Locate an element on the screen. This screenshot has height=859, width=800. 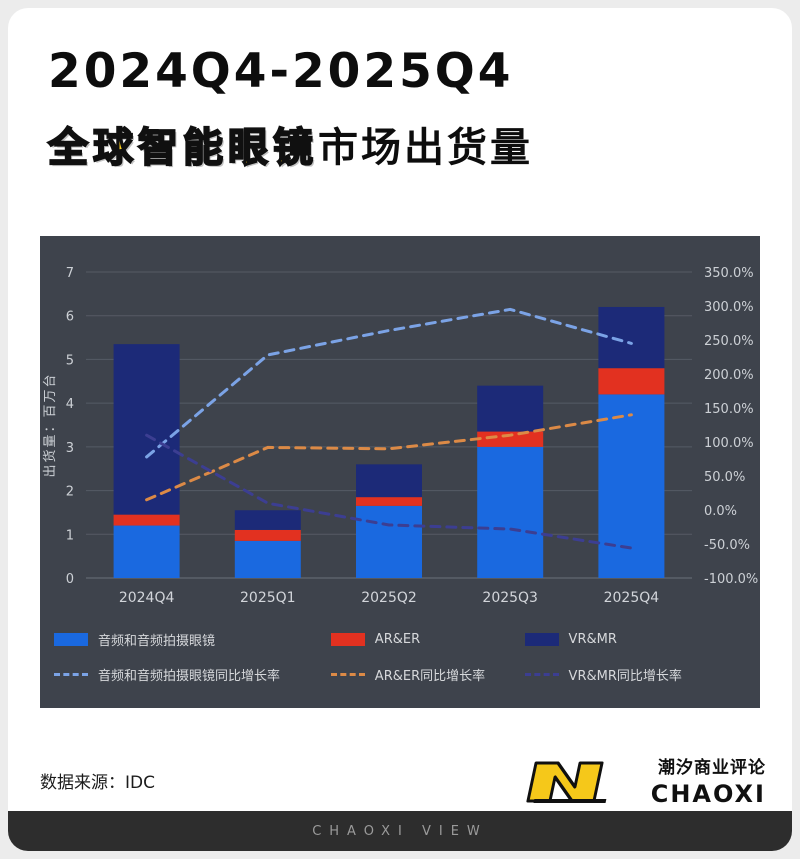
legend-label-ar-er-growth: AR&ER同比增长率 is located at coordinates (430, 676).